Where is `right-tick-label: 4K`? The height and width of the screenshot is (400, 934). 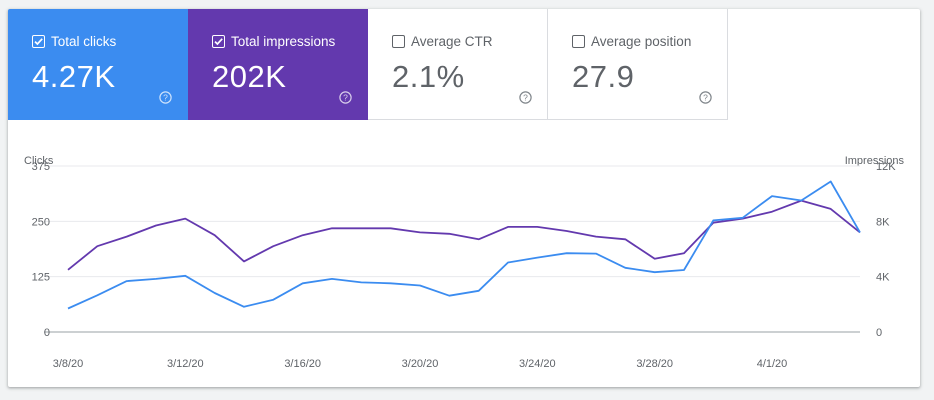 right-tick-label: 4K is located at coordinates (883, 278).